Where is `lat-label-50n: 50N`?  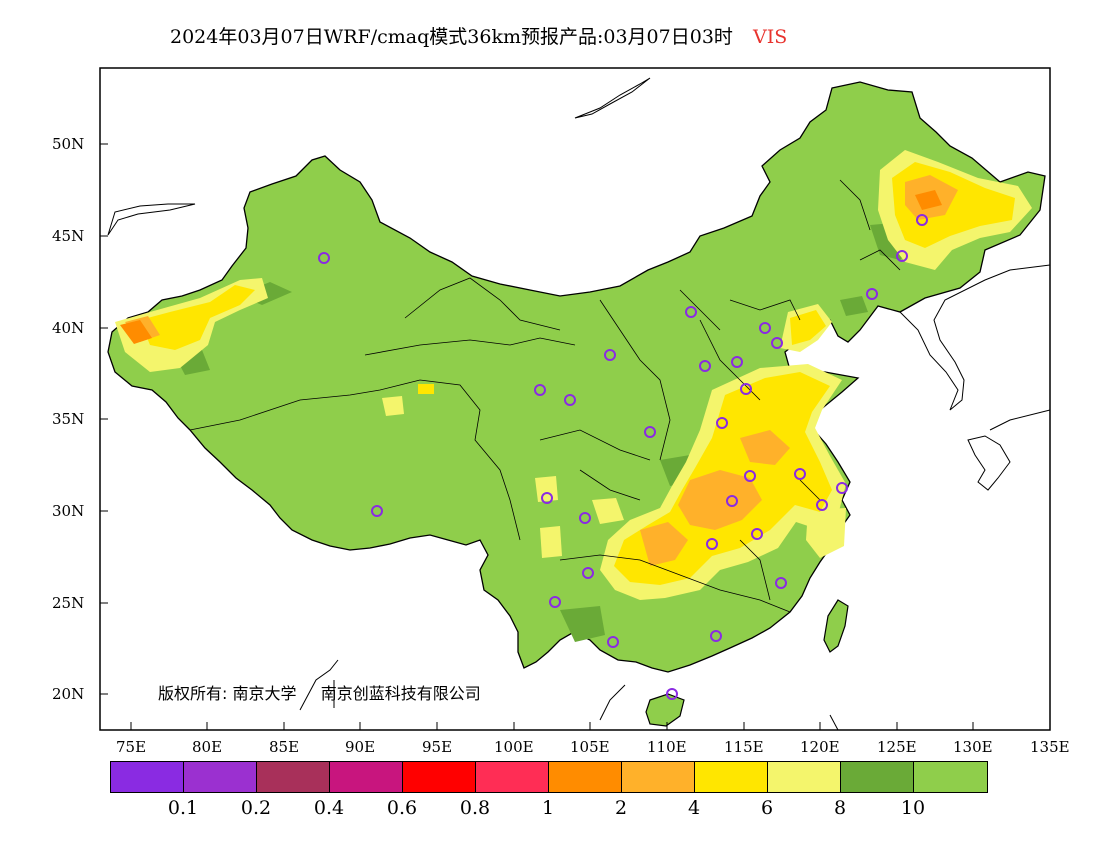
lat-label-50n: 50N is located at coordinates (68, 144).